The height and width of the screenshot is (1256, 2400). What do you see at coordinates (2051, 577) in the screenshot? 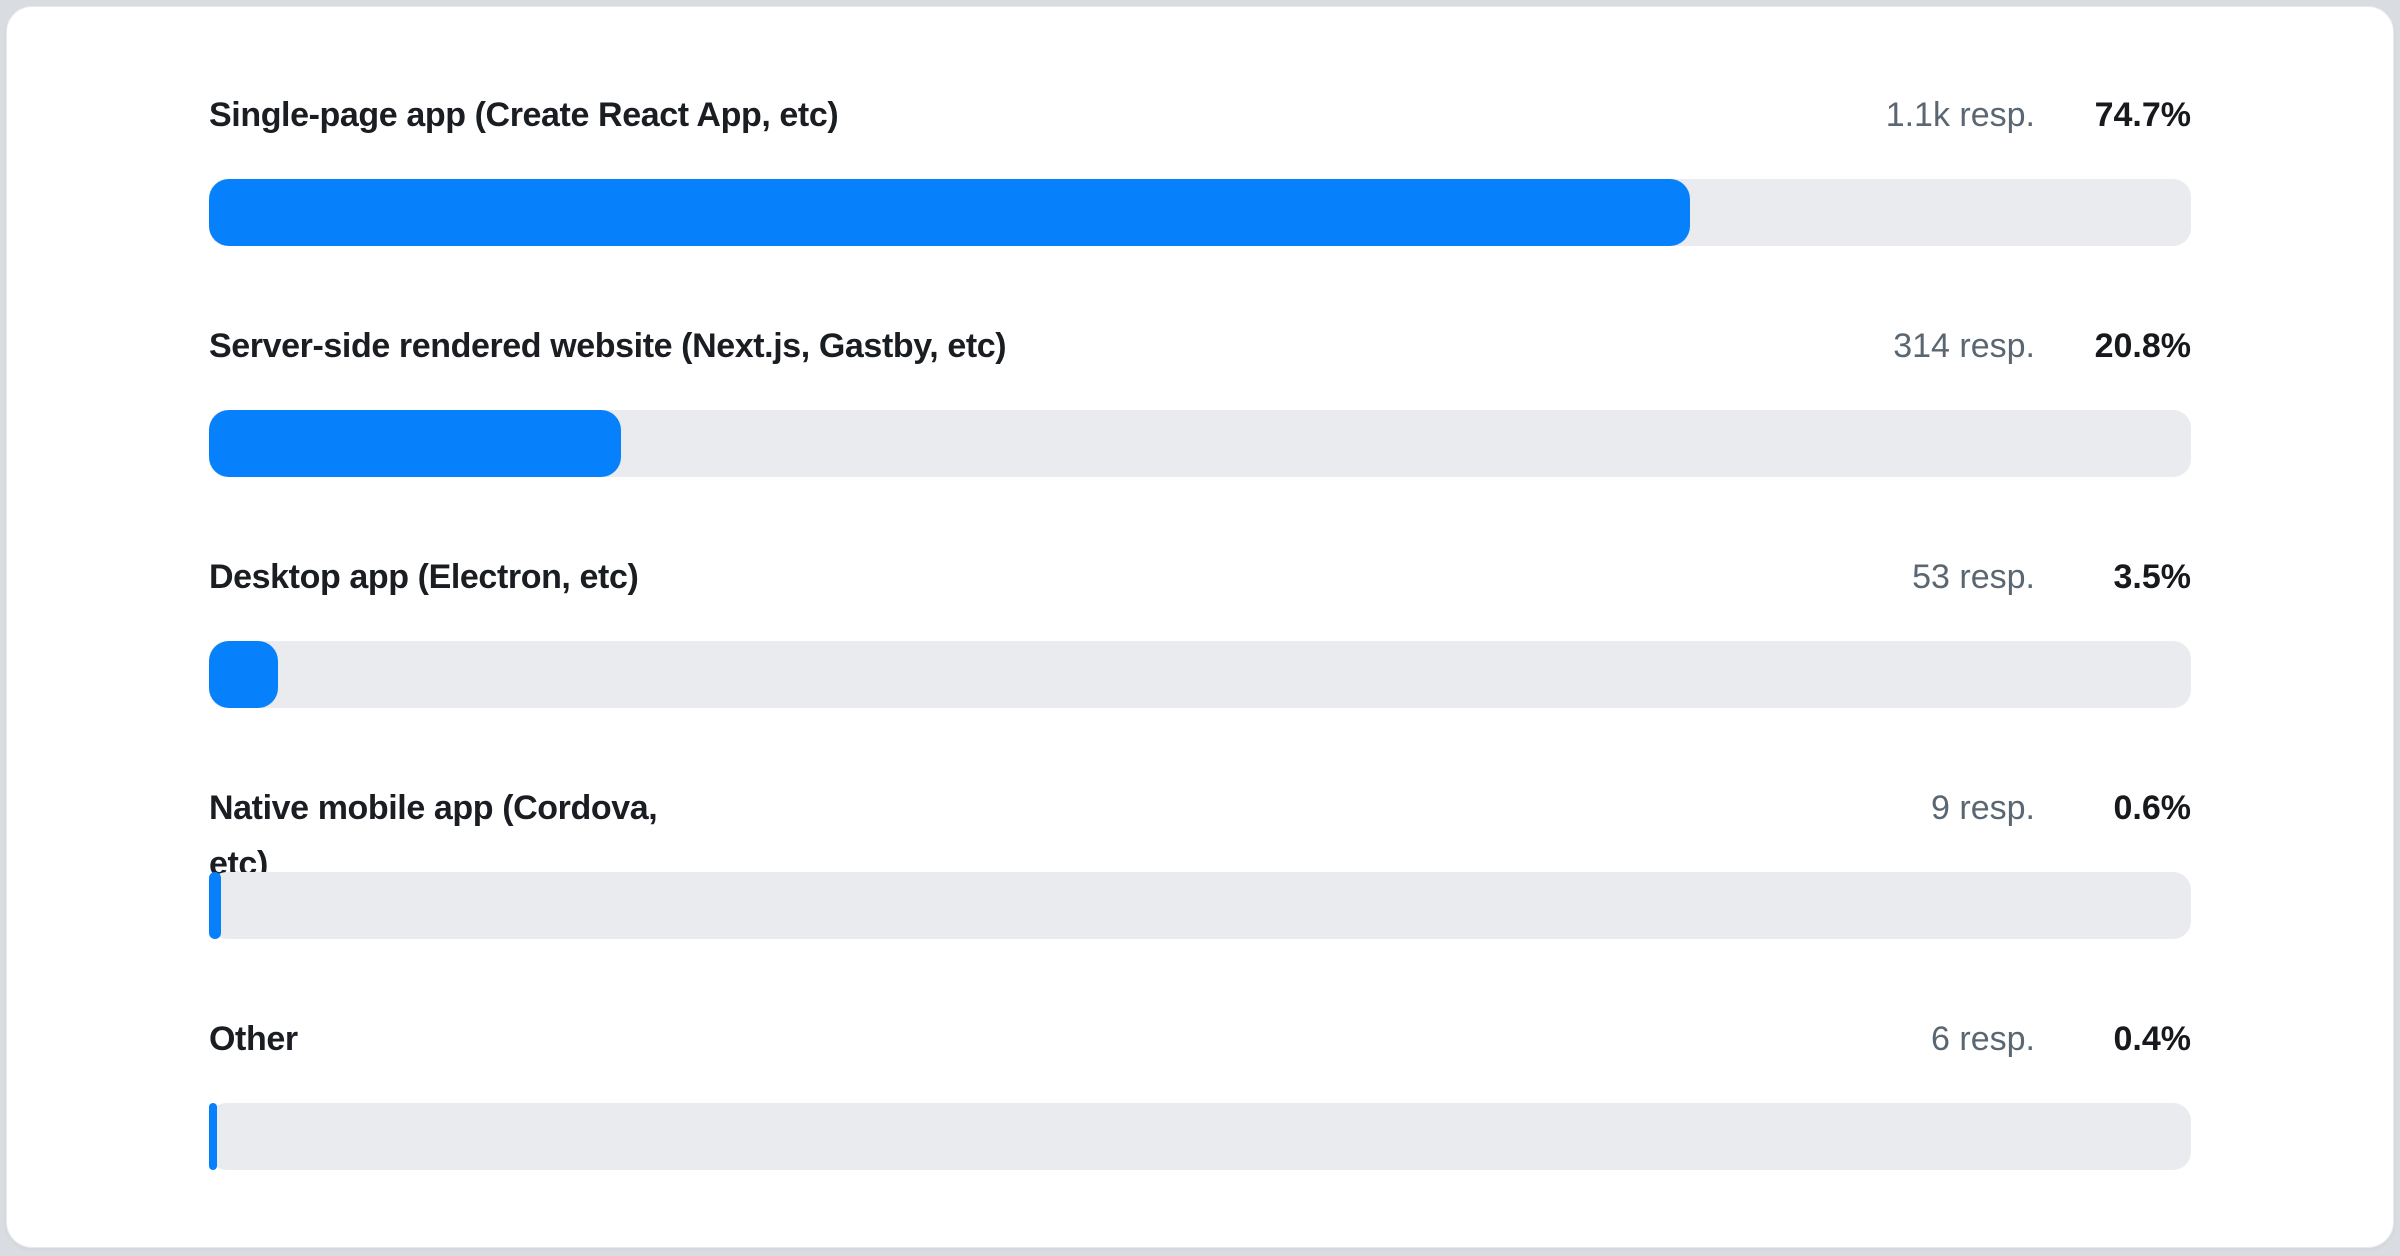
I see `option-stats: 53 resp. 3.5%` at bounding box center [2051, 577].